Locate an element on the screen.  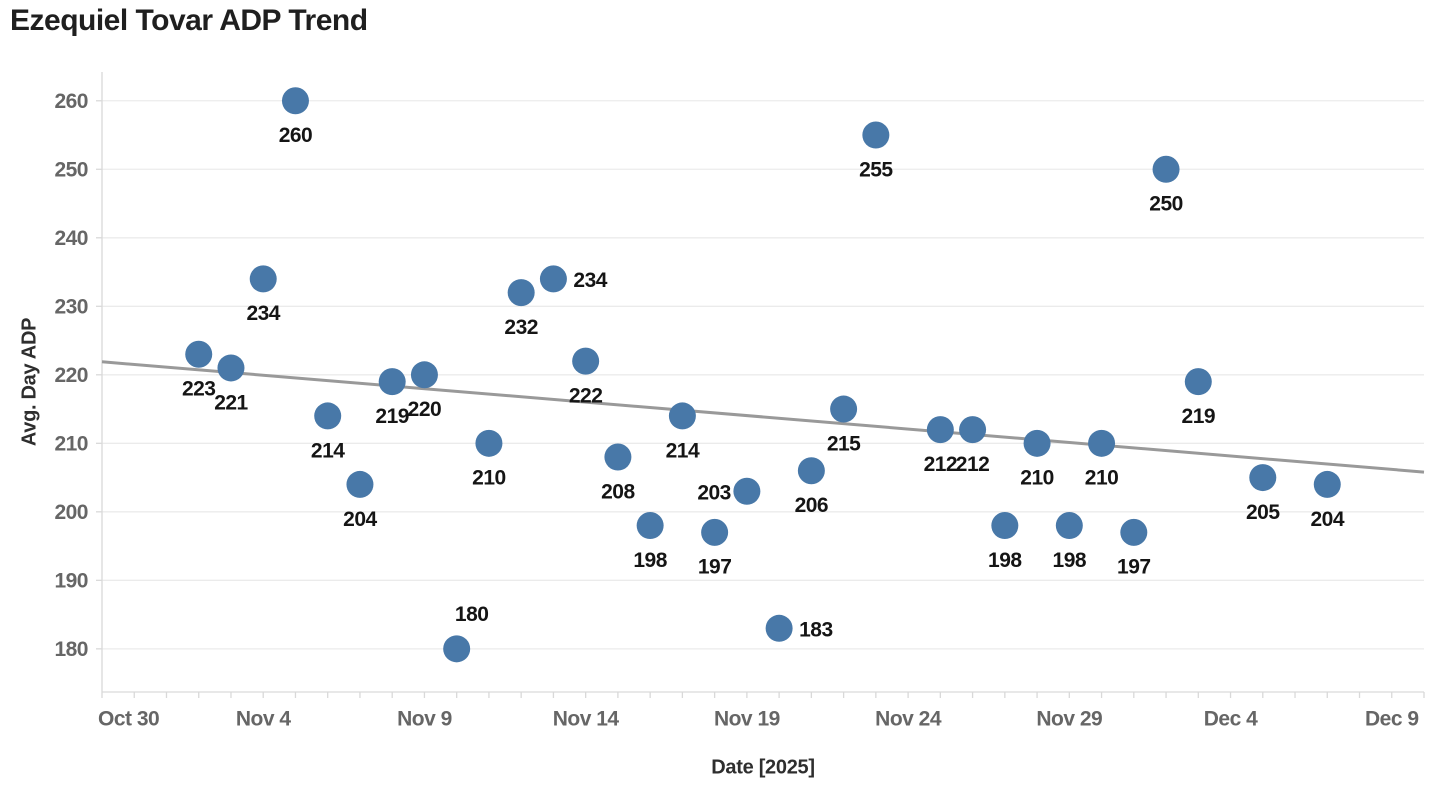
y-axis-tick-label: 180 is located at coordinates (71, 649).